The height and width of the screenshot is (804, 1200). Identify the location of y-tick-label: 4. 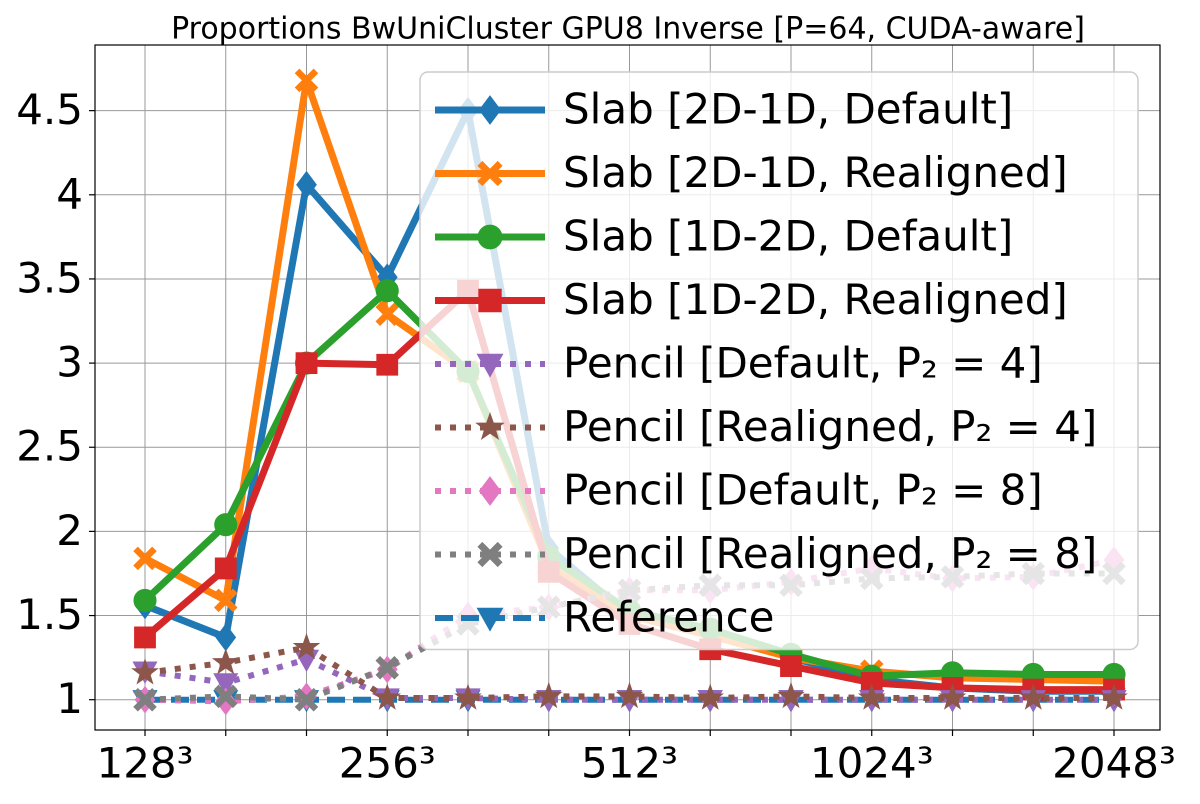
(69, 193).